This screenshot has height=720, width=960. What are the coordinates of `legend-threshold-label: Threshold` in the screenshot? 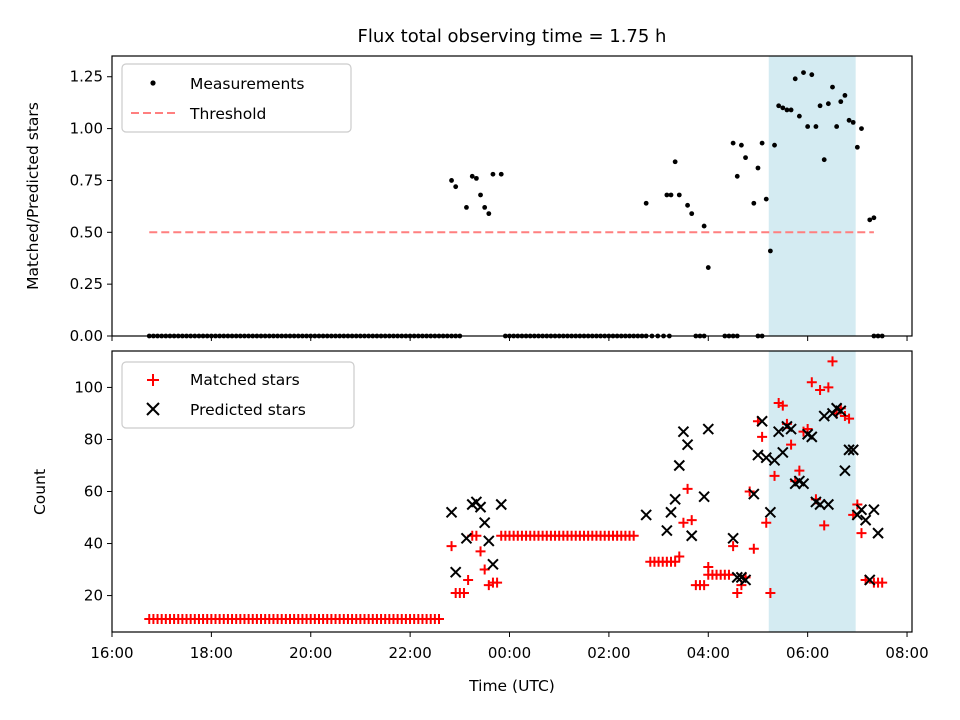 It's located at (227, 114).